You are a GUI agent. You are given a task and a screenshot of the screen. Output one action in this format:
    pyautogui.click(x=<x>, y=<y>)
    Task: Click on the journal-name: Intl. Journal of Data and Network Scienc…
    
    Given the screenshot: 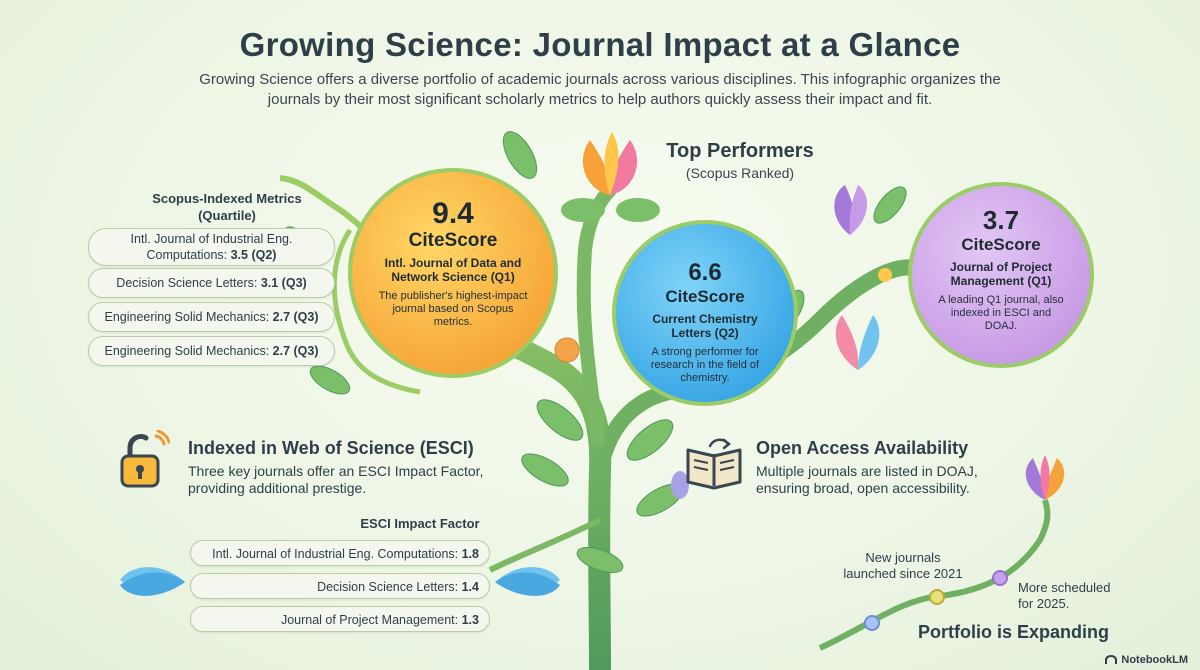 What is the action you would take?
    pyautogui.click(x=453, y=270)
    